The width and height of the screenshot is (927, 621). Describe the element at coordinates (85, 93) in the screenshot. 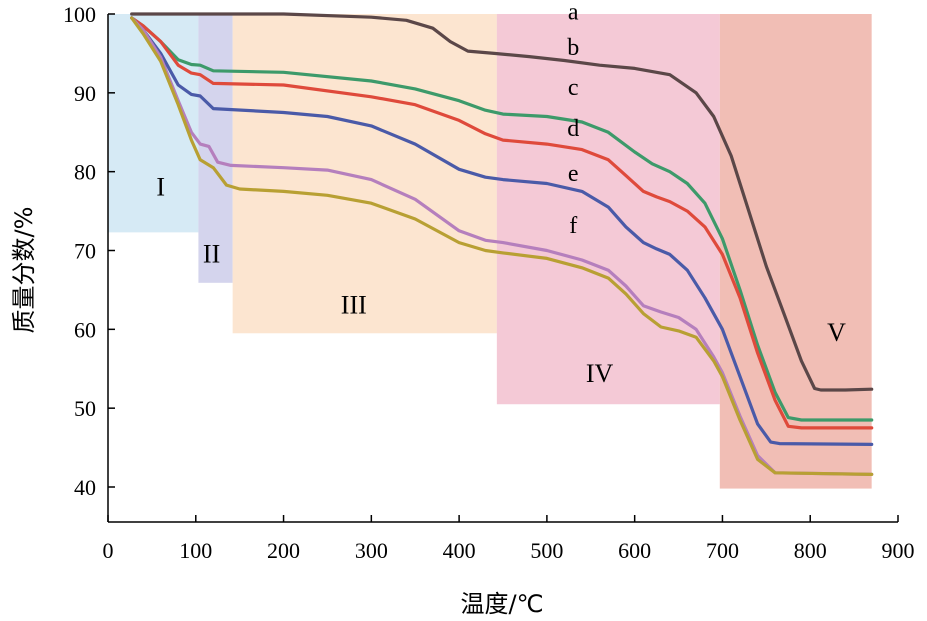

I see `y-tick-label: 90` at that location.